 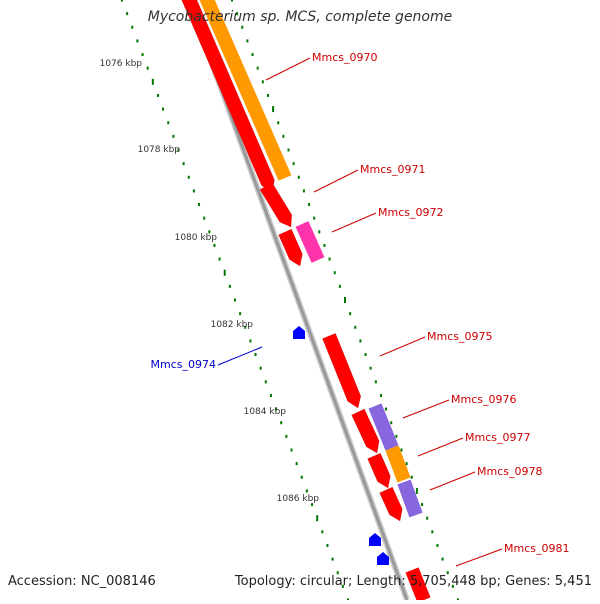 I want to click on scale-label-1086: 1086 kbp, so click(x=298, y=499).